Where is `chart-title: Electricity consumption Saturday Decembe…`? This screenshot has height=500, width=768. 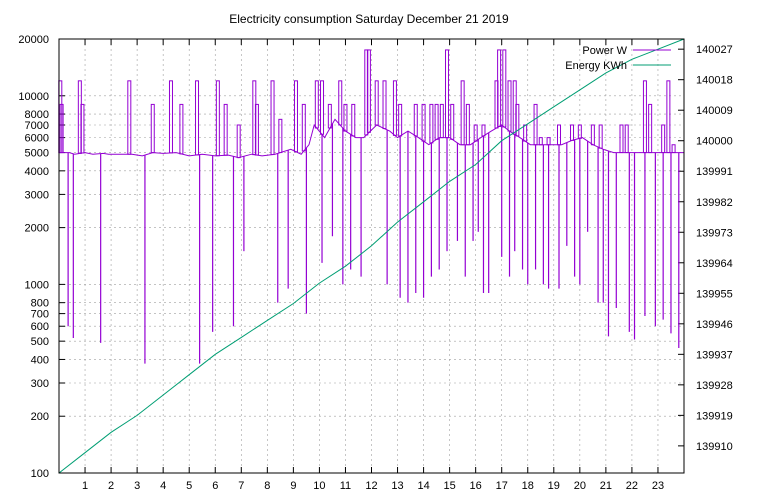
chart-title: Electricity consumption Saturday Decembe… is located at coordinates (369, 19).